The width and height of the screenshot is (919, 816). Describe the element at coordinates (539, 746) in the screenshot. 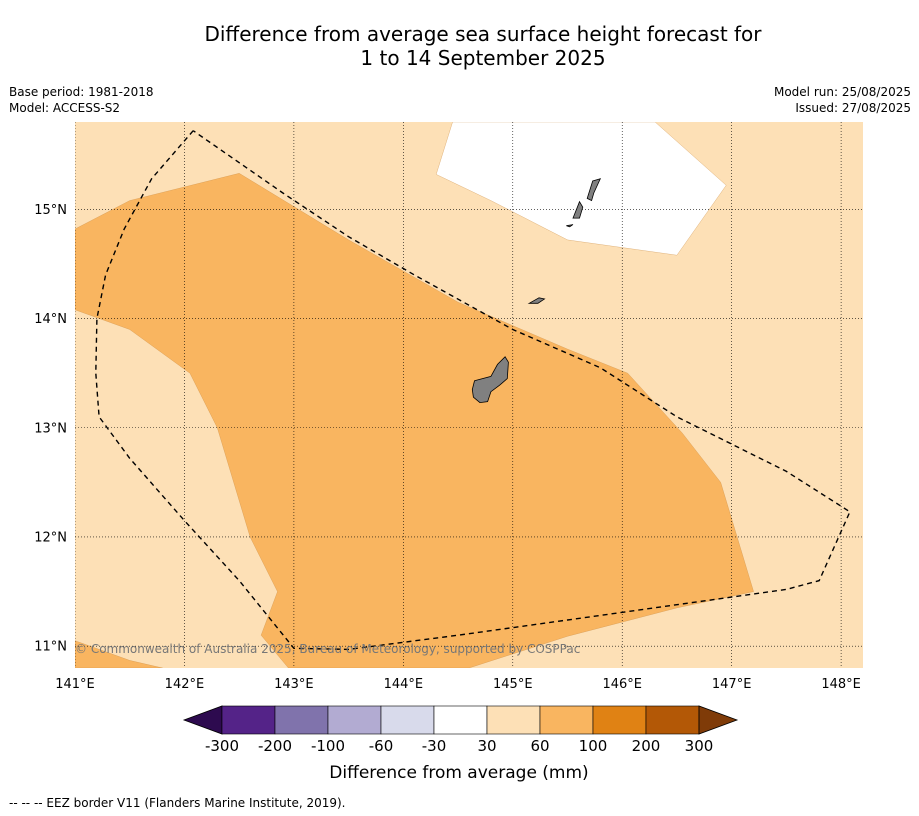

I see `colorbar-tick-label: 60` at that location.